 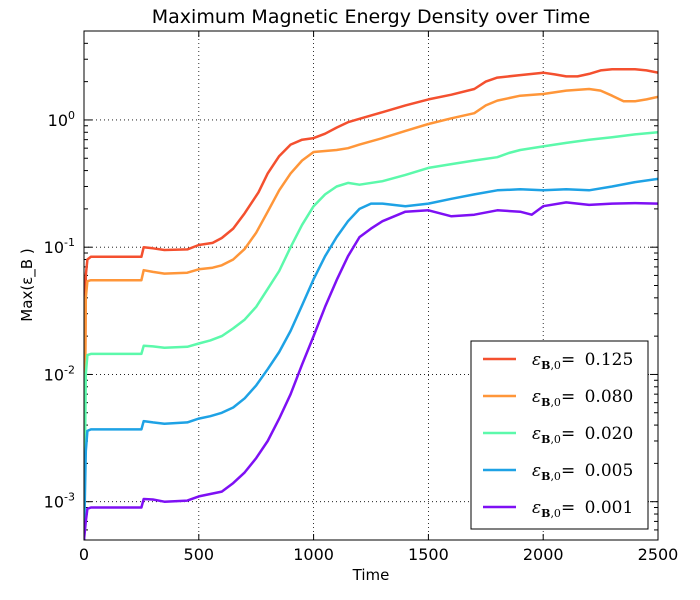 What do you see at coordinates (69, 497) in the screenshot?
I see `y-tick-exponent: -3` at bounding box center [69, 497].